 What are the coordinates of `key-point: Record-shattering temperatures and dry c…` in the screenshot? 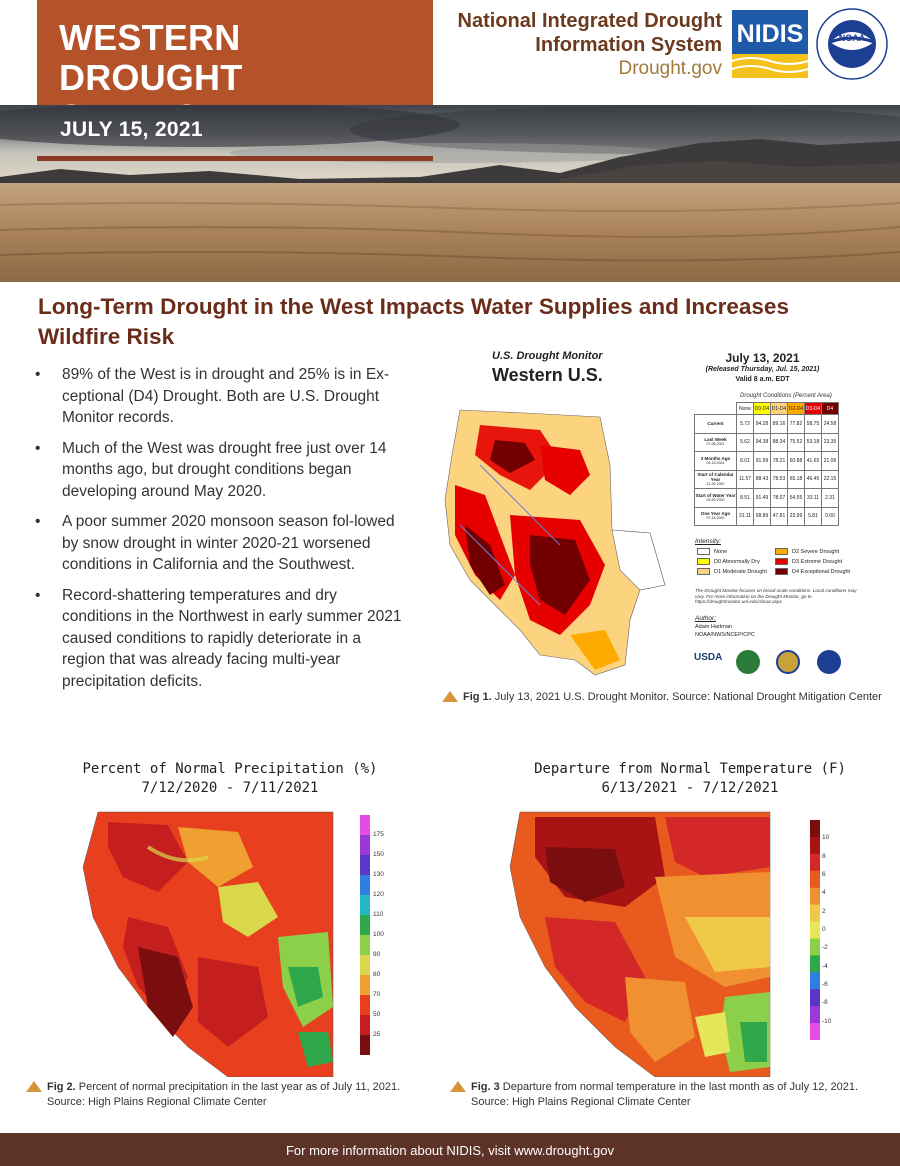 It's located at (217, 639).